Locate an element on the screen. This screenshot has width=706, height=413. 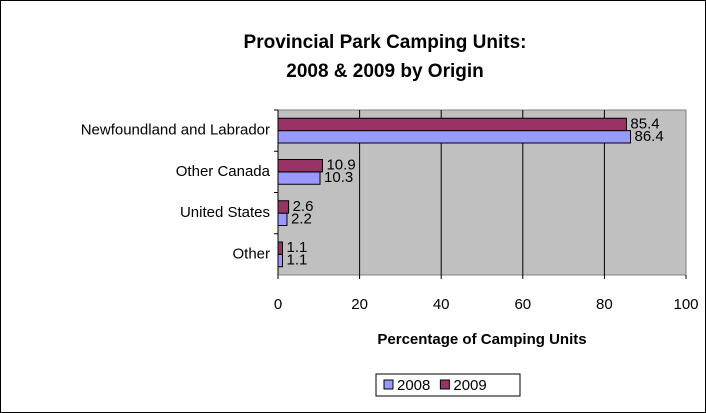
x-tick-label: 80 is located at coordinates (604, 304).